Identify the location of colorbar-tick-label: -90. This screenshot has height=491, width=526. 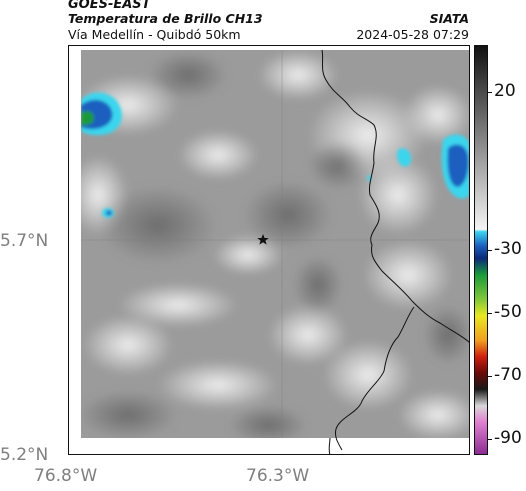
(508, 438).